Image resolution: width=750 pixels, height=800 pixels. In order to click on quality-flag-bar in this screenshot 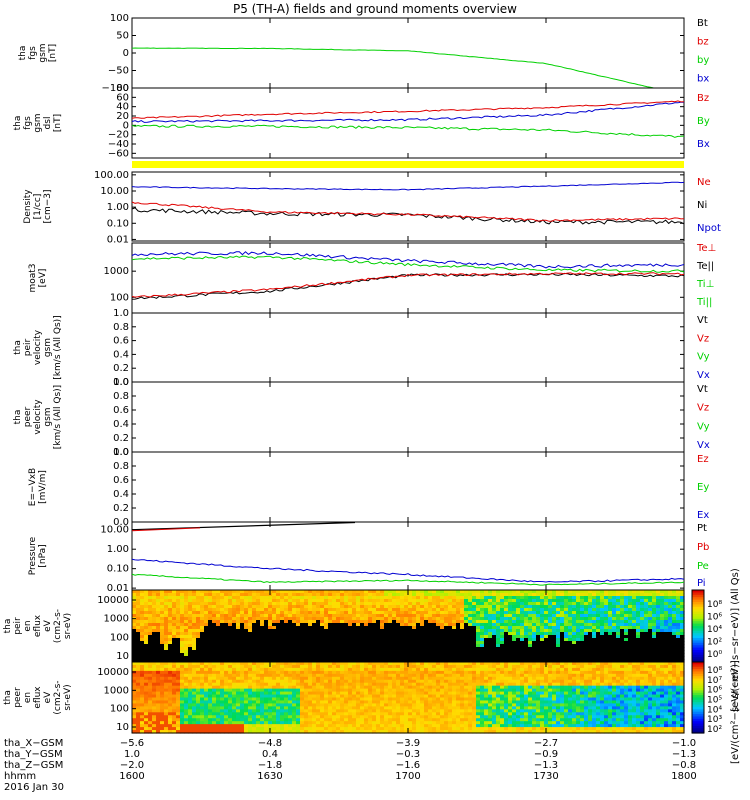, I will do `click(408, 164)`.